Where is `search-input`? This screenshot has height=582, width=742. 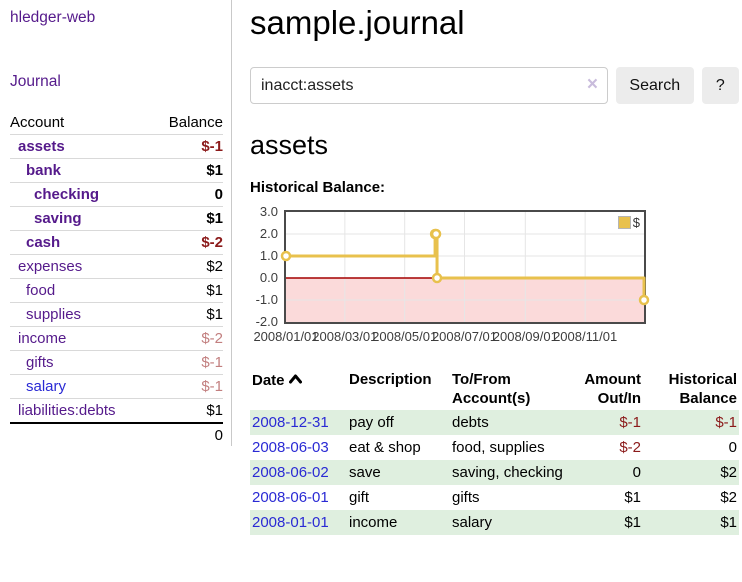 search-input is located at coordinates (429, 85).